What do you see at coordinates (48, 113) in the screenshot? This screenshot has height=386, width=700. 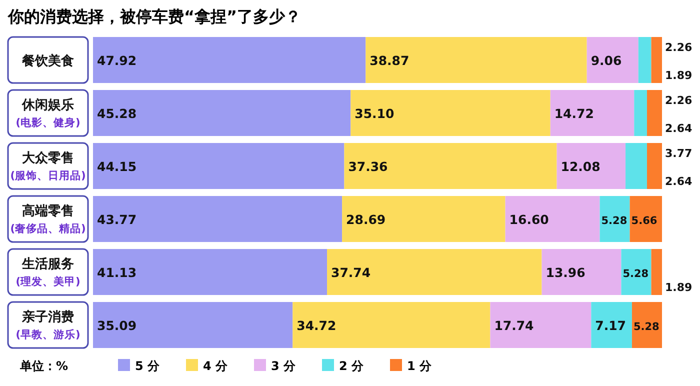 I see `y-tick-label: 休闲娱乐 (电影、健身)` at bounding box center [48, 113].